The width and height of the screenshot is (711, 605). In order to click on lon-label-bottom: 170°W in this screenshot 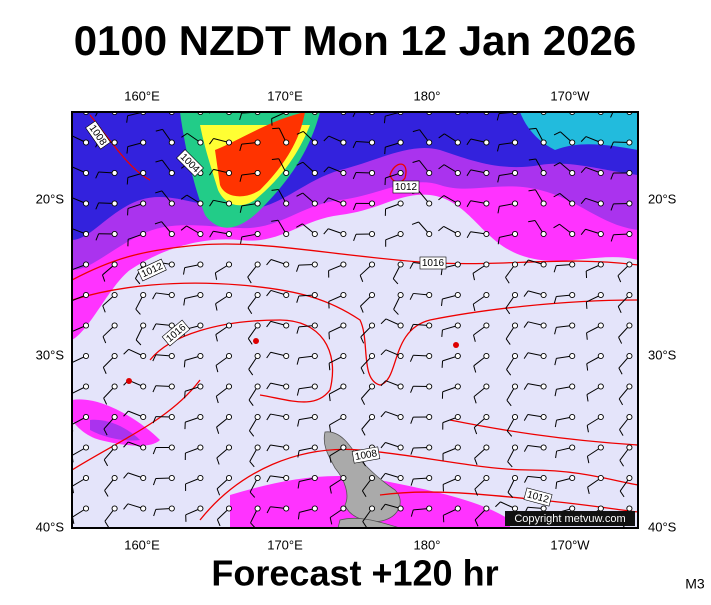, I will do `click(570, 544)`.